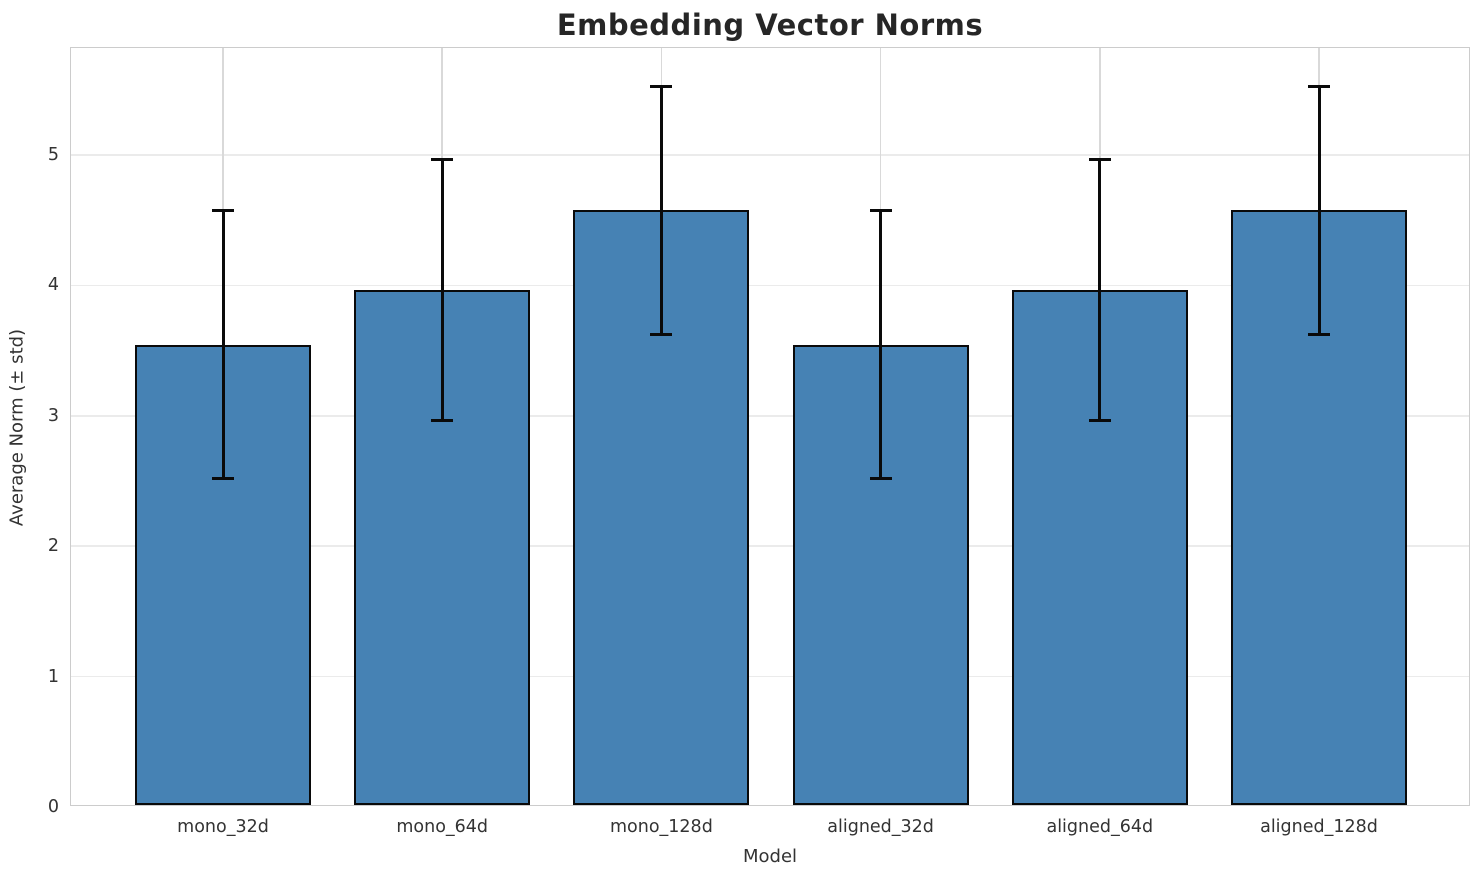 Image resolution: width=1483 pixels, height=885 pixels. Describe the element at coordinates (223, 574) in the screenshot. I see `bar-mono_32d` at that location.